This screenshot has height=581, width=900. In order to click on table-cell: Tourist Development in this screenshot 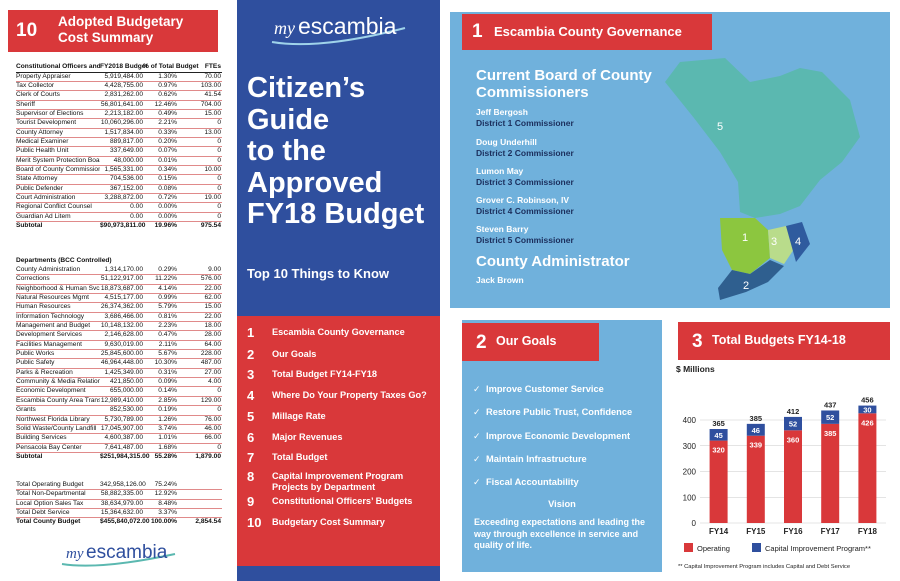, I will do `click(46, 123)`.